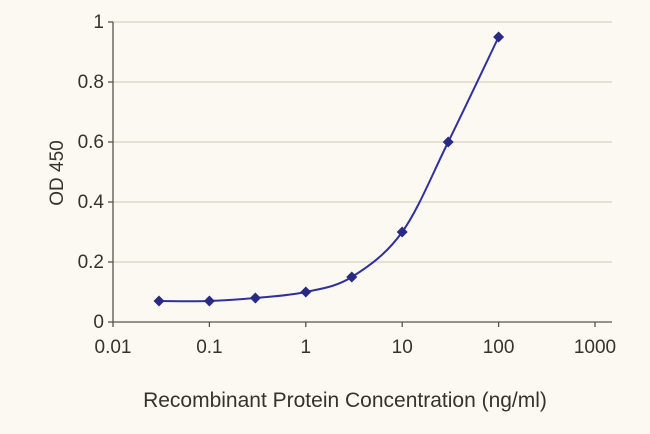 Image resolution: width=650 pixels, height=434 pixels. What do you see at coordinates (499, 347) in the screenshot?
I see `x-tick-label: 100` at bounding box center [499, 347].